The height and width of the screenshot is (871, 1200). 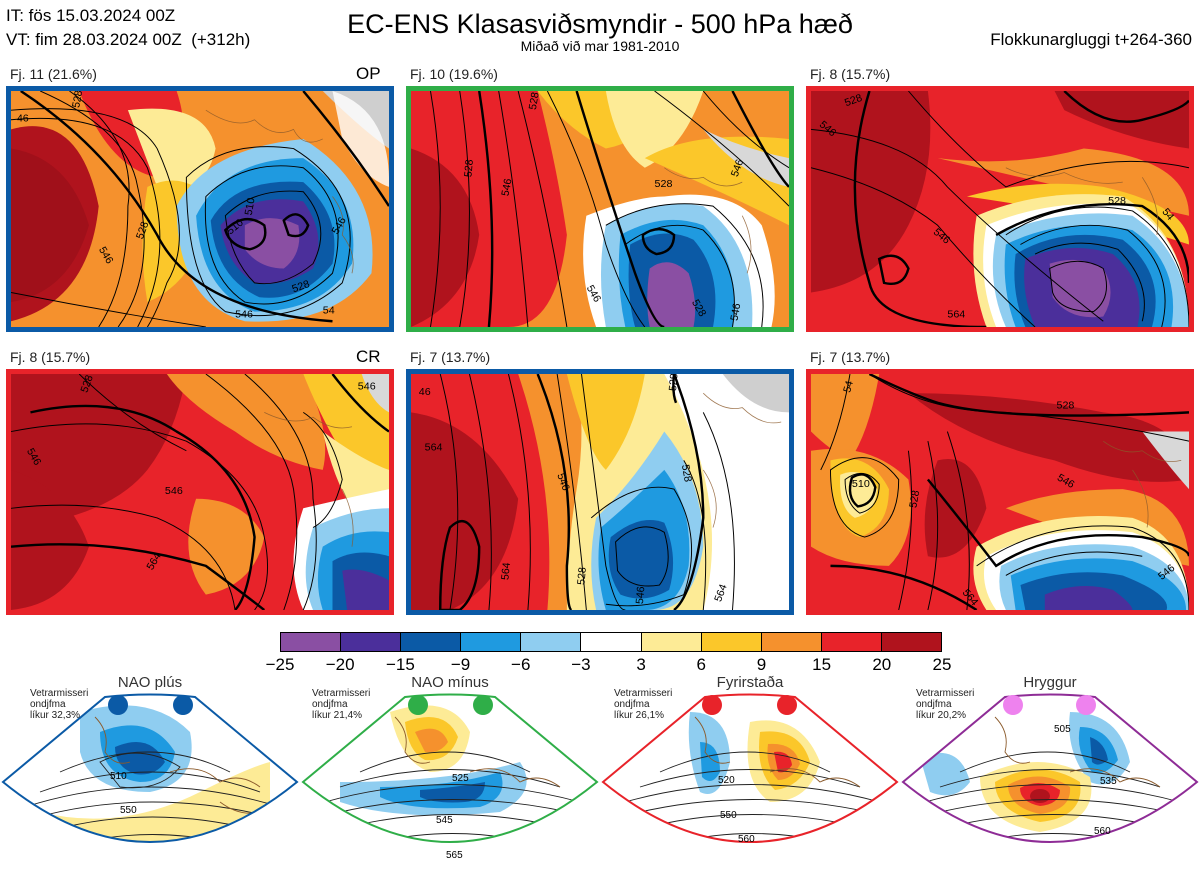 What do you see at coordinates (1091, 39) in the screenshot?
I see `classification-window: Flokkunargluggi t+264-360` at bounding box center [1091, 39].